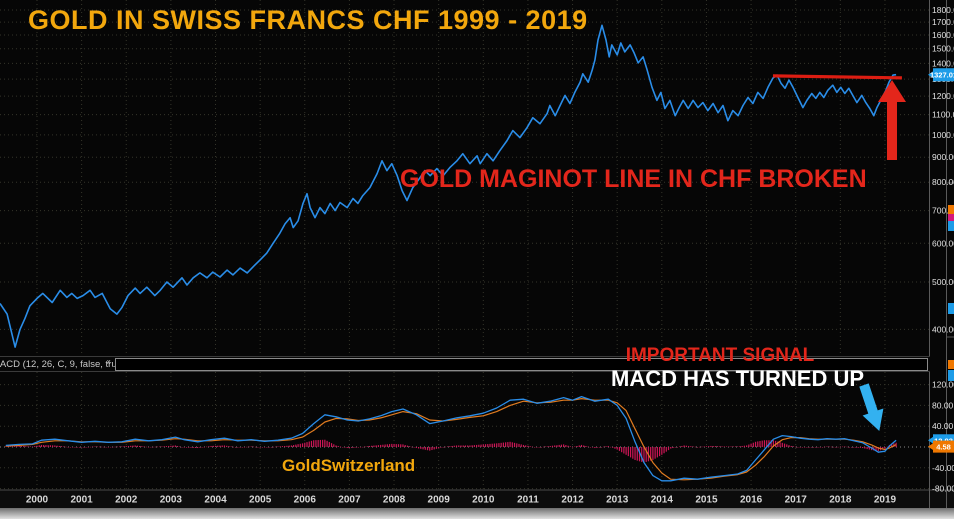 Image resolution: width=954 pixels, height=519 pixels. I want to click on macd-signal-line, so click(451, 439).